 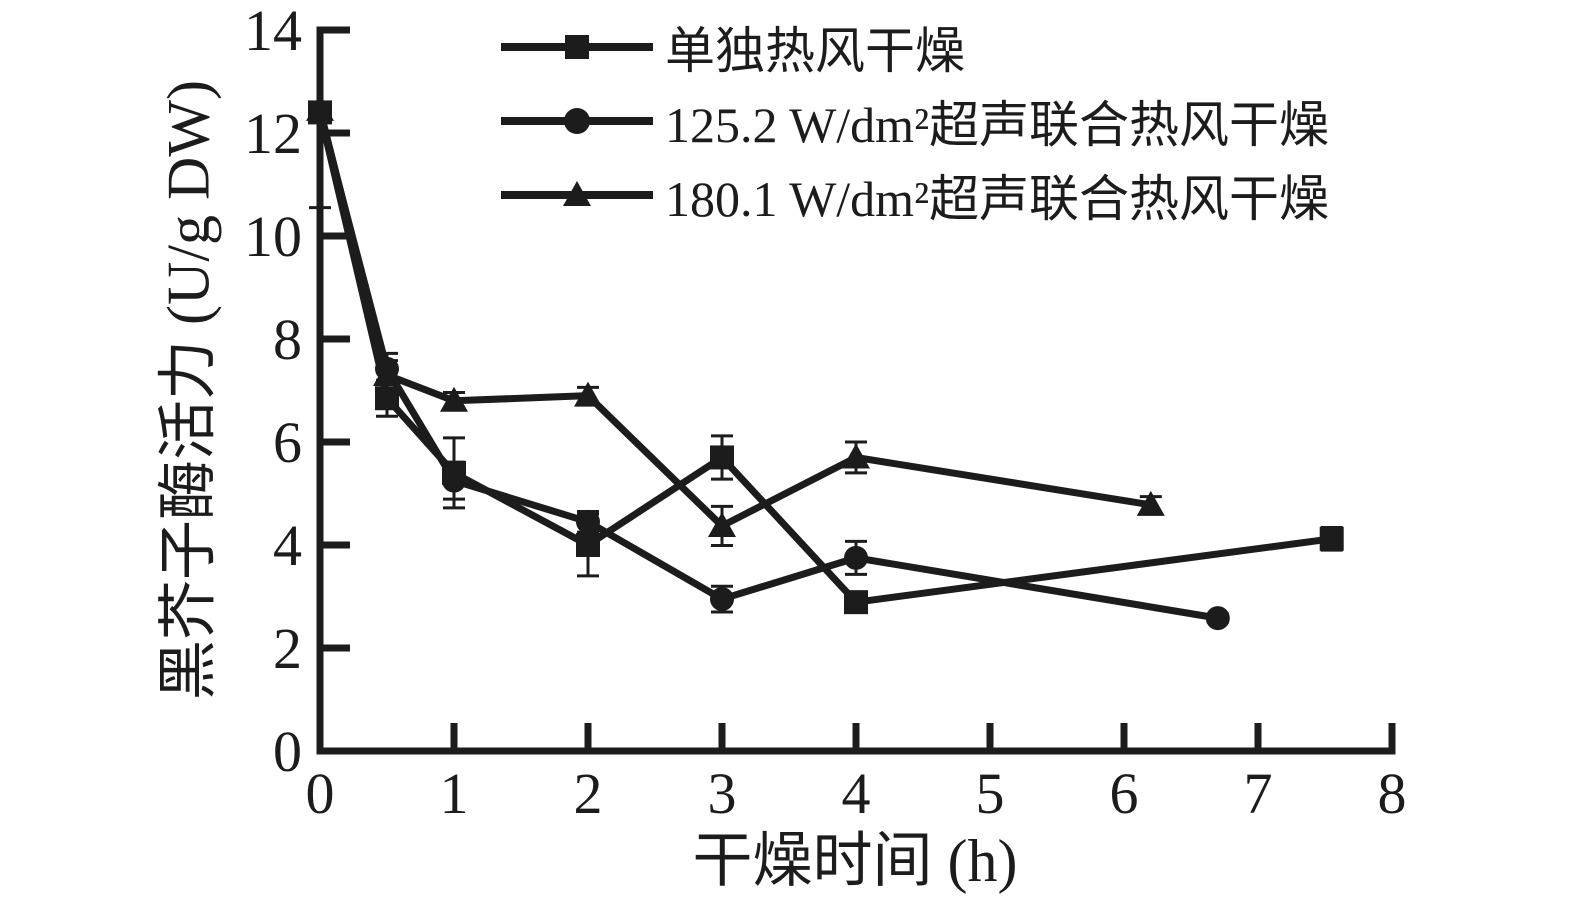 I want to click on y-tick-label: 10, so click(x=273, y=236).